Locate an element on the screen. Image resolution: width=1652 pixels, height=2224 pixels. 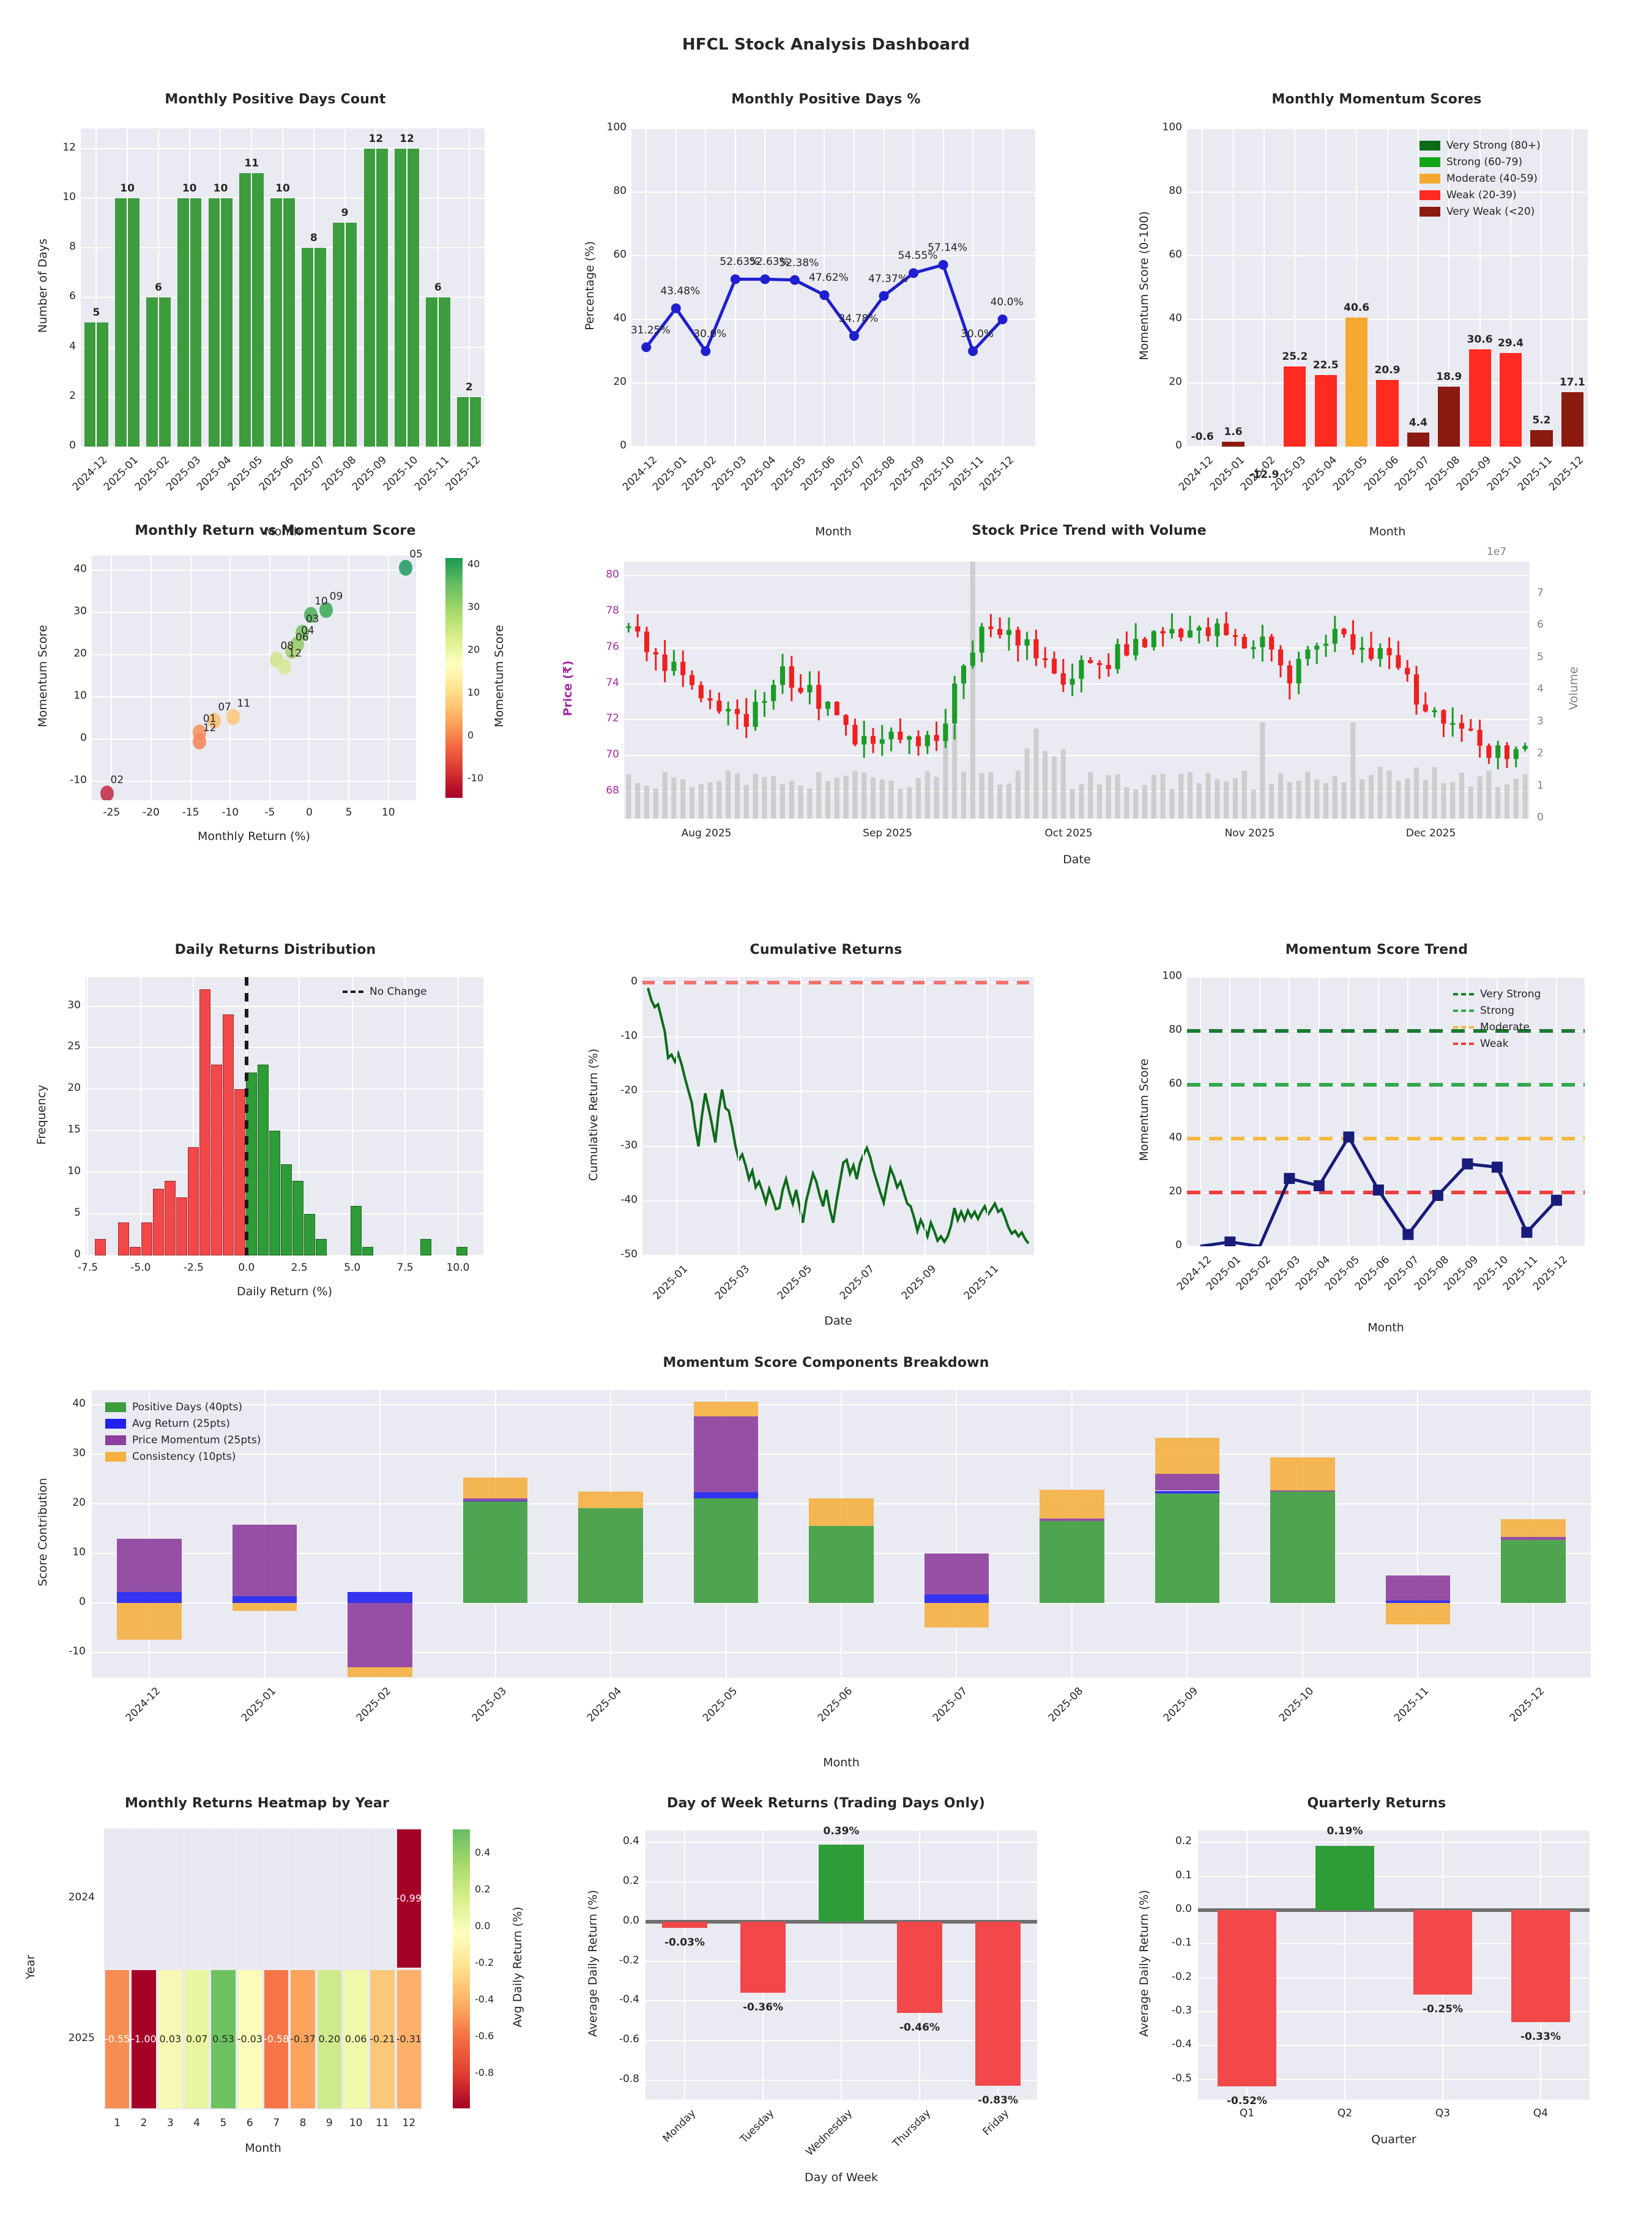
legend-item: Moderate is located at coordinates (1497, 1027).